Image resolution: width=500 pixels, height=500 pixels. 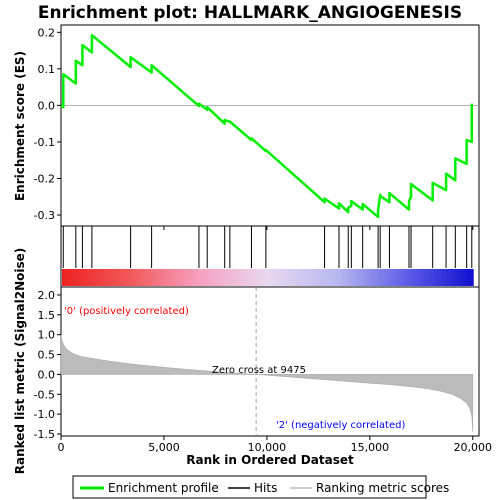 What do you see at coordinates (340, 425) in the screenshot?
I see `negative-correlation-label: '2' (negatively correlated)` at bounding box center [340, 425].